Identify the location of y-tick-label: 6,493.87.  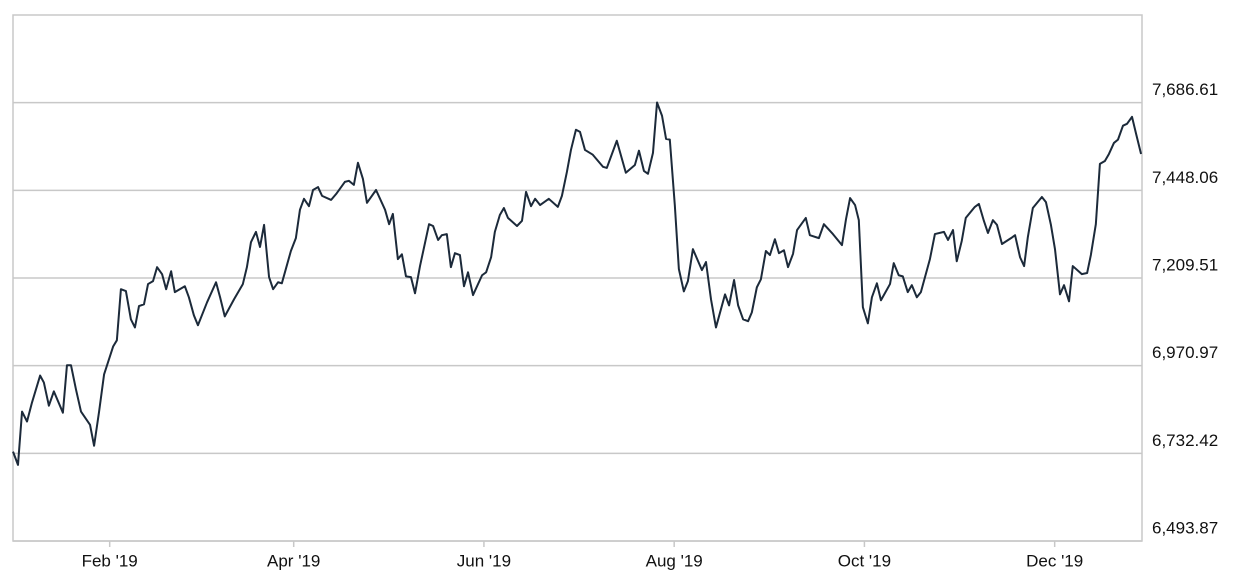
(1185, 527).